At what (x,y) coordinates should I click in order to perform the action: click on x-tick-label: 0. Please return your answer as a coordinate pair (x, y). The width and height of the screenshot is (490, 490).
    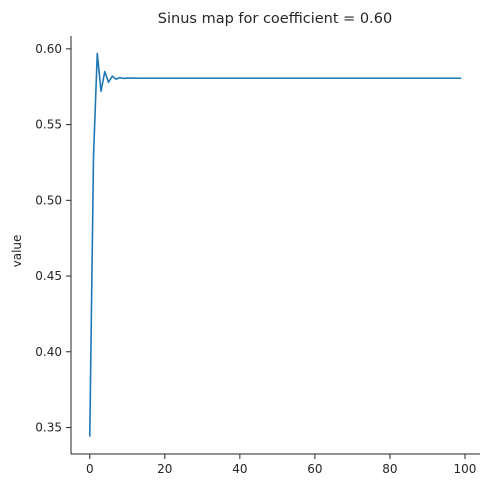
    Looking at the image, I should click on (90, 469).